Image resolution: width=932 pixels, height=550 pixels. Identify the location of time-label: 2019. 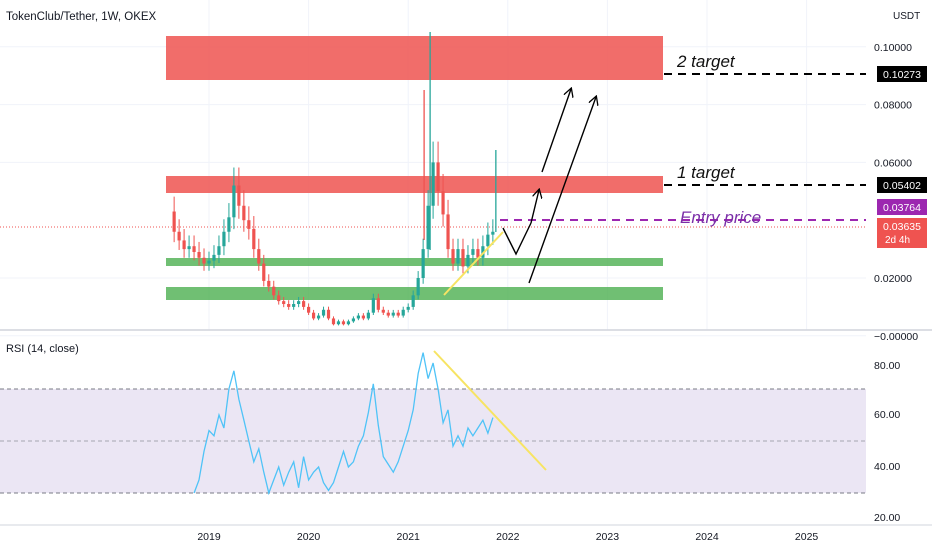
(209, 537).